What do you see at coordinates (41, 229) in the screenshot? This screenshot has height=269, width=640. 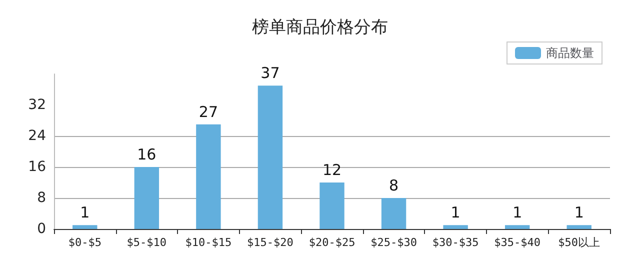 I see `y-tick-label: 0` at bounding box center [41, 229].